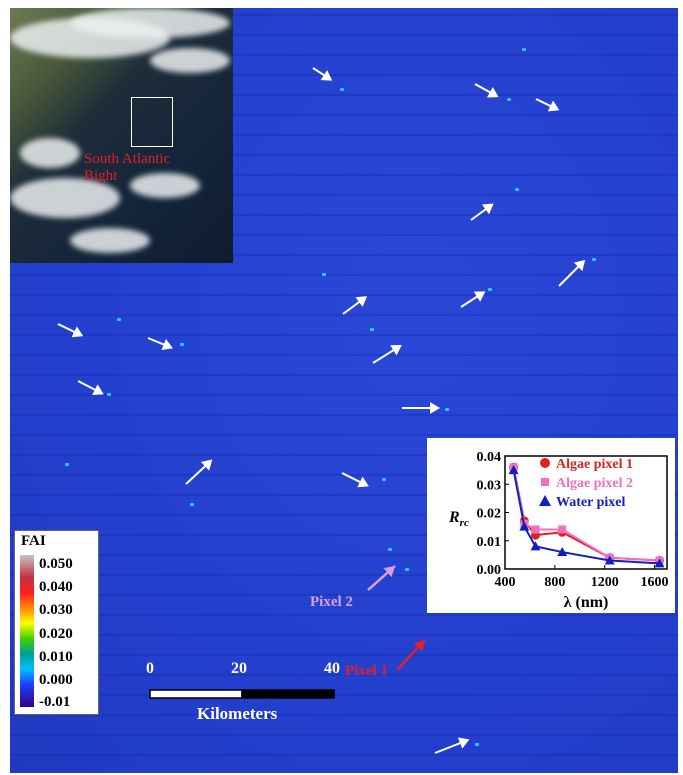  I want to click on x-tick-label: 400, so click(505, 582).